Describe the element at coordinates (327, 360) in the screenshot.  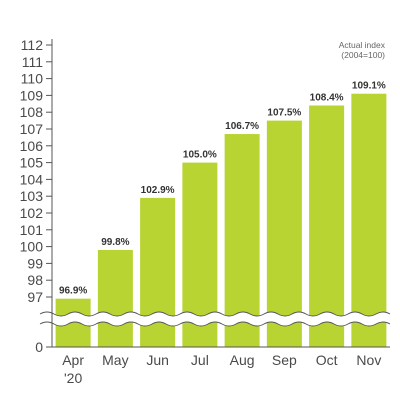
I see `x-tick-oct: Oct` at that location.